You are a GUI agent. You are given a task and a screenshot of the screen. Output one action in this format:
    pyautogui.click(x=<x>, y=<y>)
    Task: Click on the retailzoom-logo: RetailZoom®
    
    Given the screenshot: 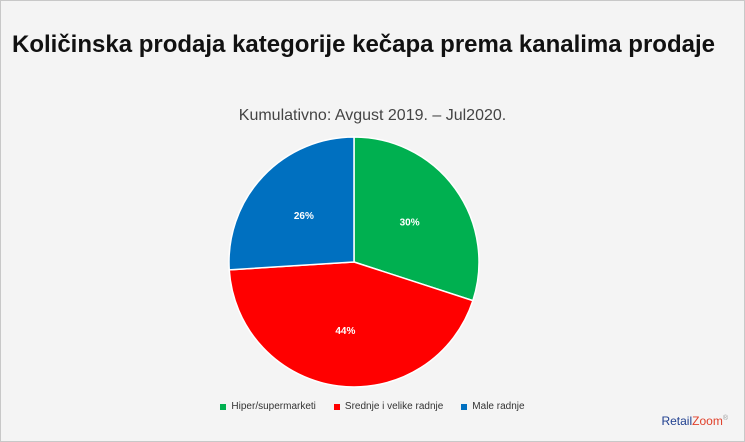 What is the action you would take?
    pyautogui.click(x=694, y=421)
    